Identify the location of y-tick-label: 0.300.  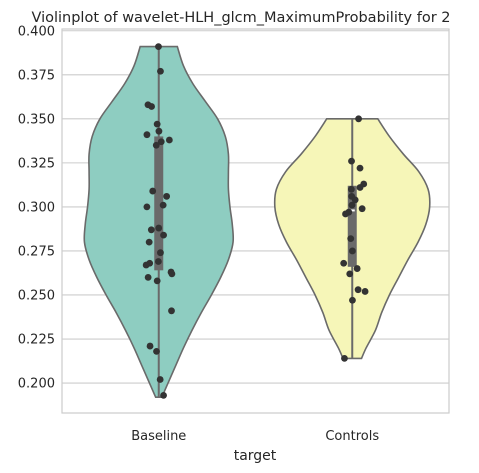
(36, 207).